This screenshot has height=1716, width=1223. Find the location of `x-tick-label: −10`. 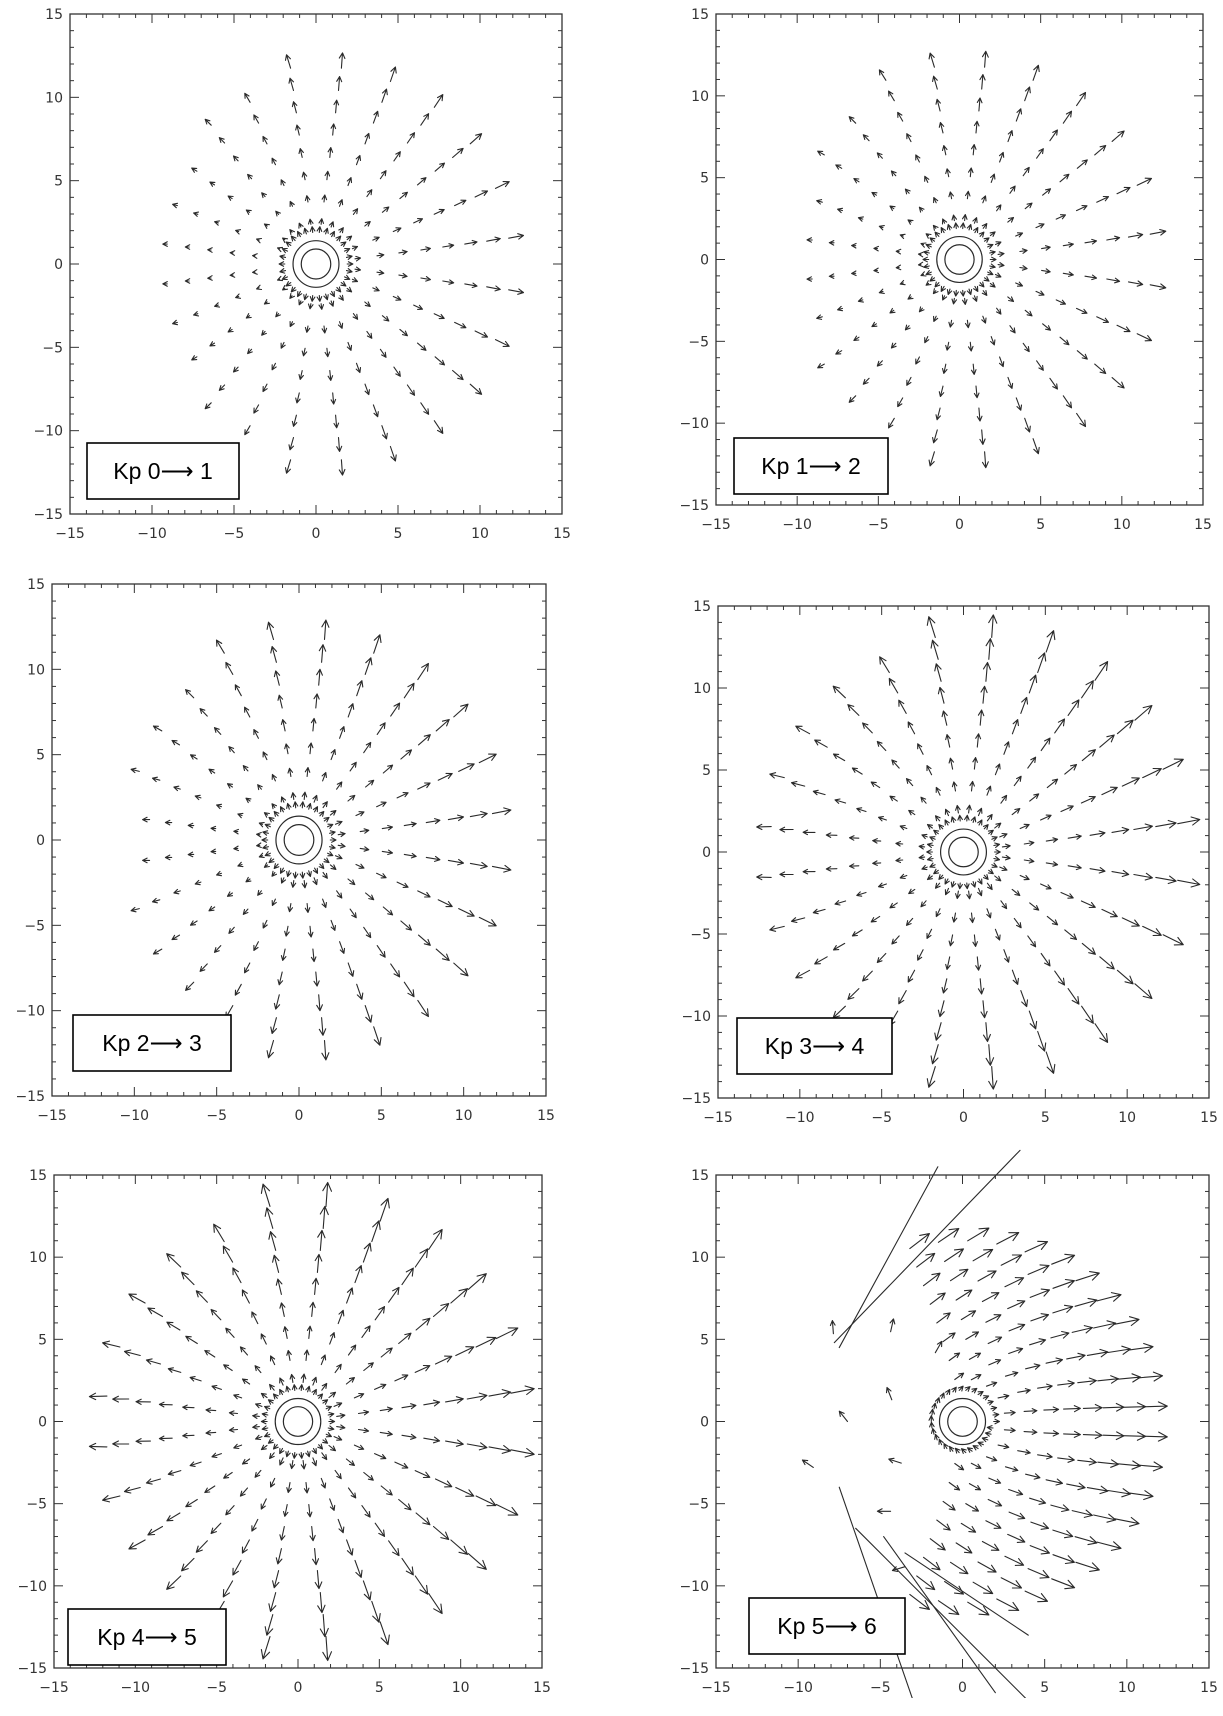

x-tick-label: −10 is located at coordinates (135, 1116).